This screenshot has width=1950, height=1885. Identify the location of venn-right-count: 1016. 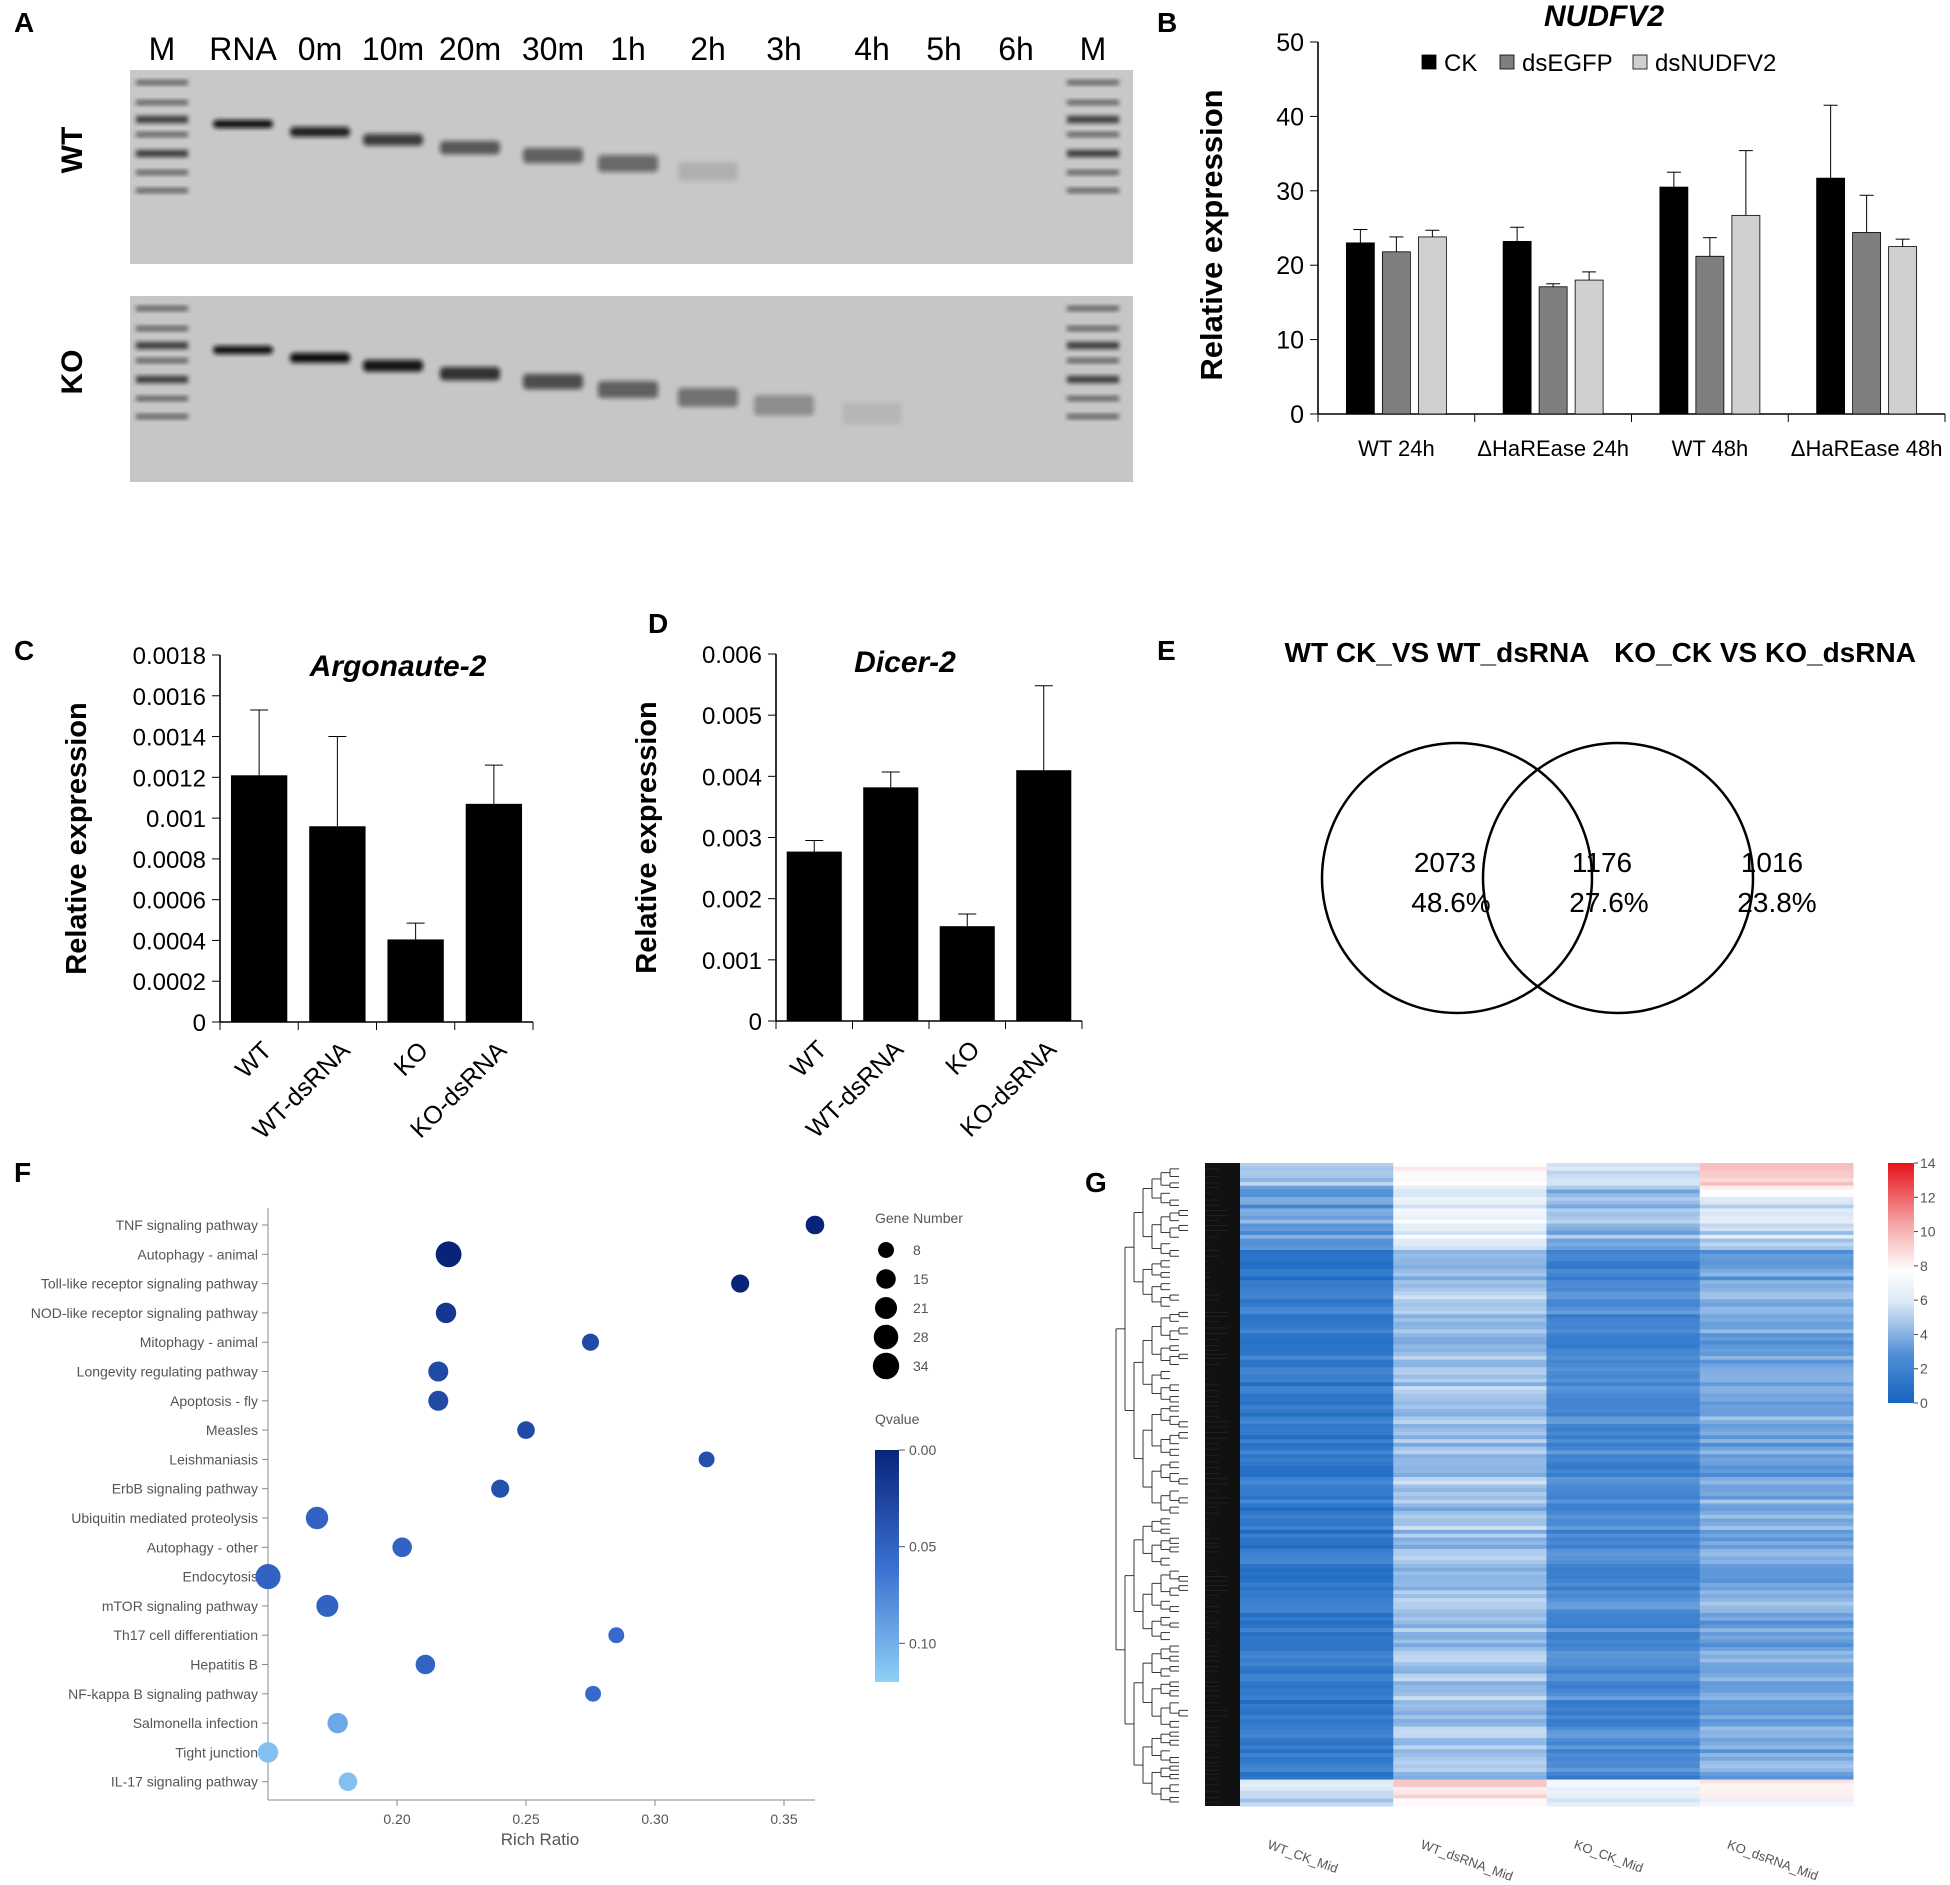
(1772, 862).